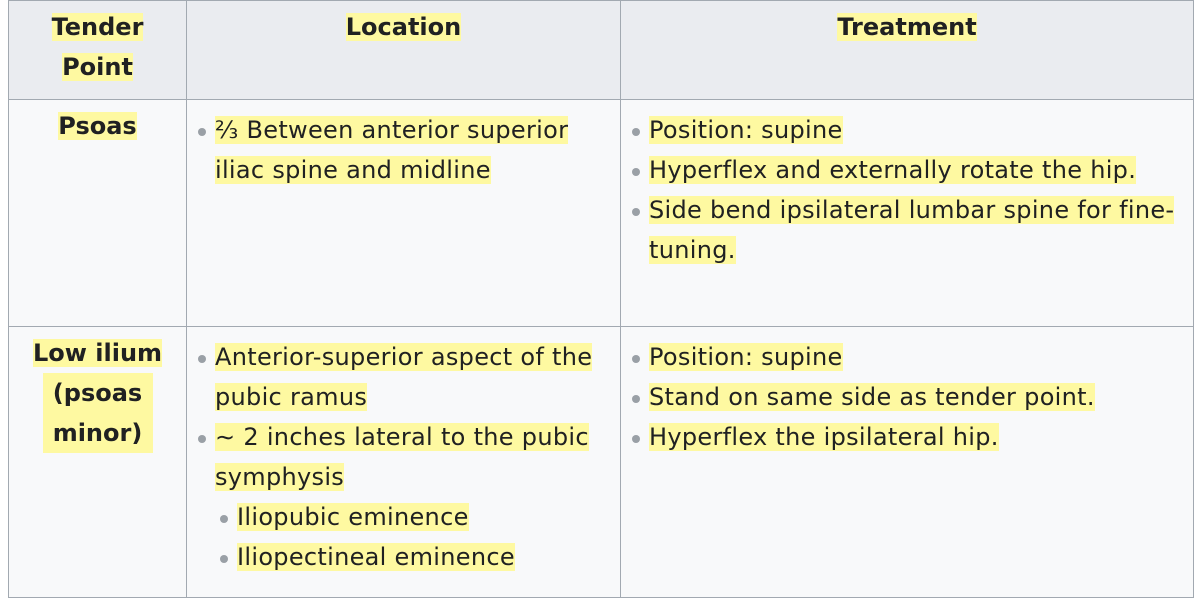  What do you see at coordinates (403, 27) in the screenshot?
I see `header-location-label: Location` at bounding box center [403, 27].